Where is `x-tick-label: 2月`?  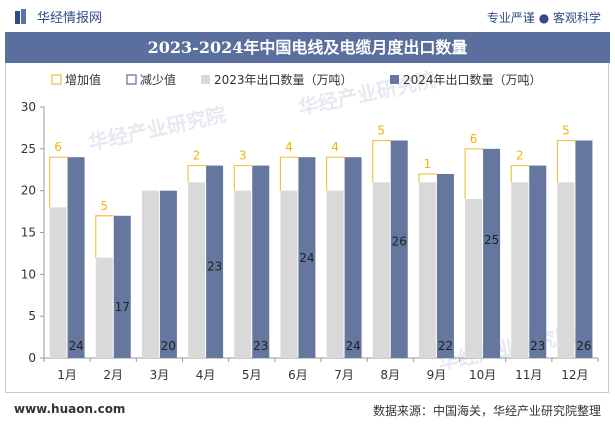 x-tick-label: 2月 is located at coordinates (113, 375).